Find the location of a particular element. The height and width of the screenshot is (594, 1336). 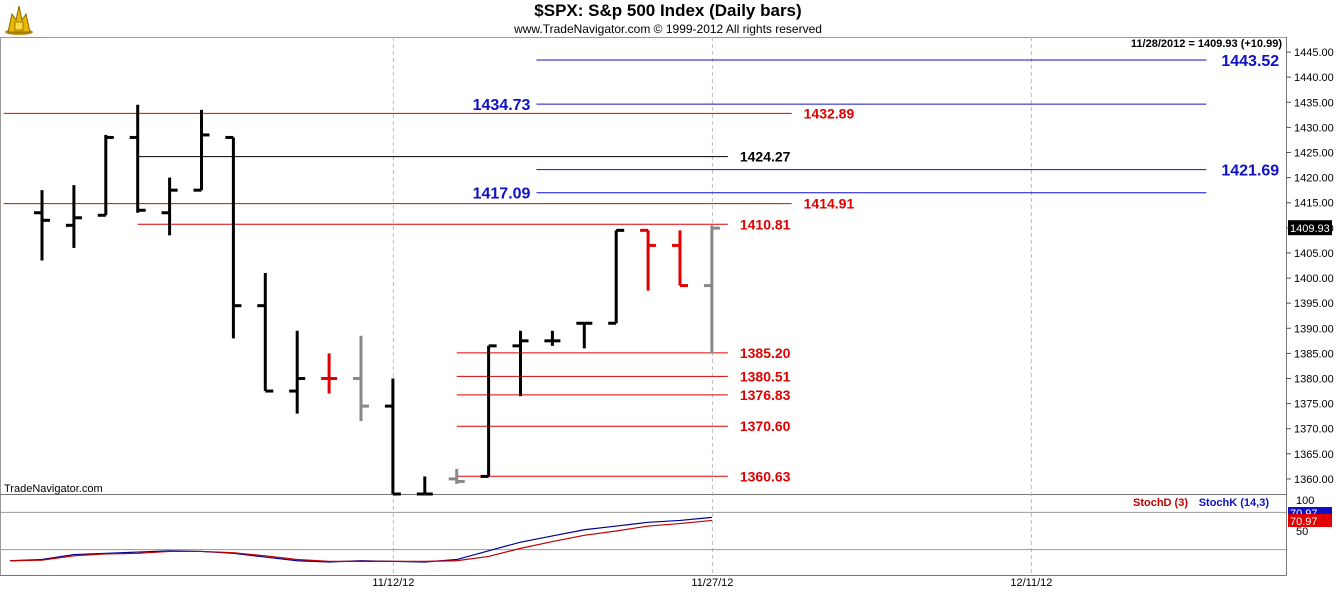

trade-navigator-logo-icon is located at coordinates (19, 20).